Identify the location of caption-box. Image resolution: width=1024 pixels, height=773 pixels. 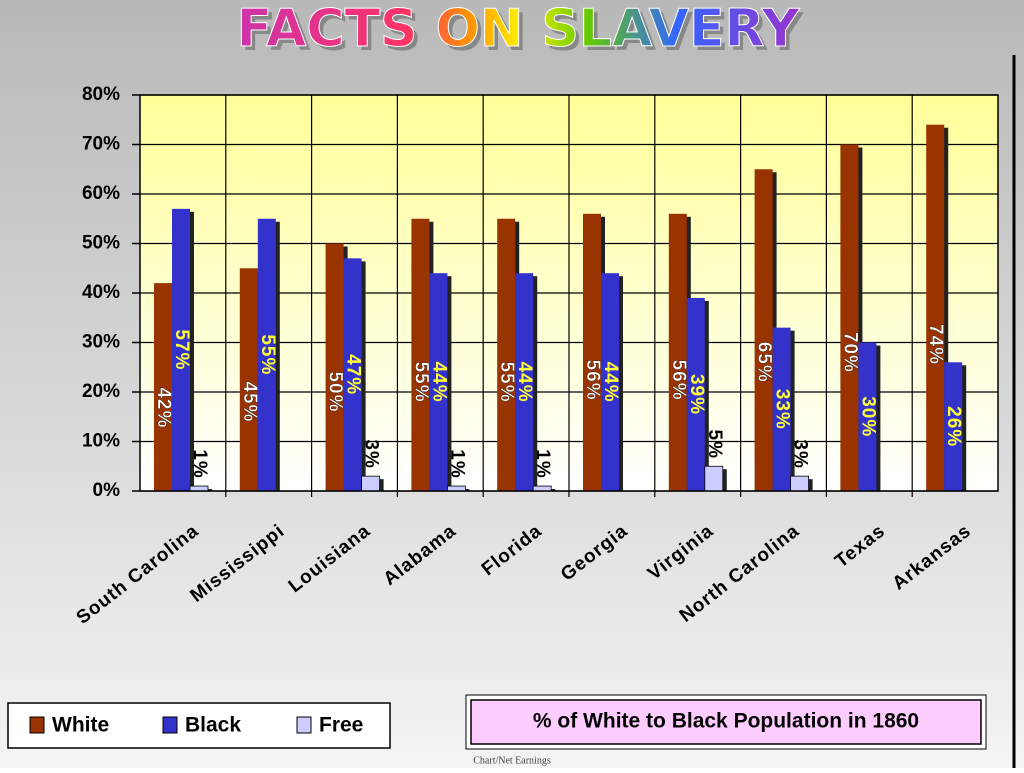
(726, 722).